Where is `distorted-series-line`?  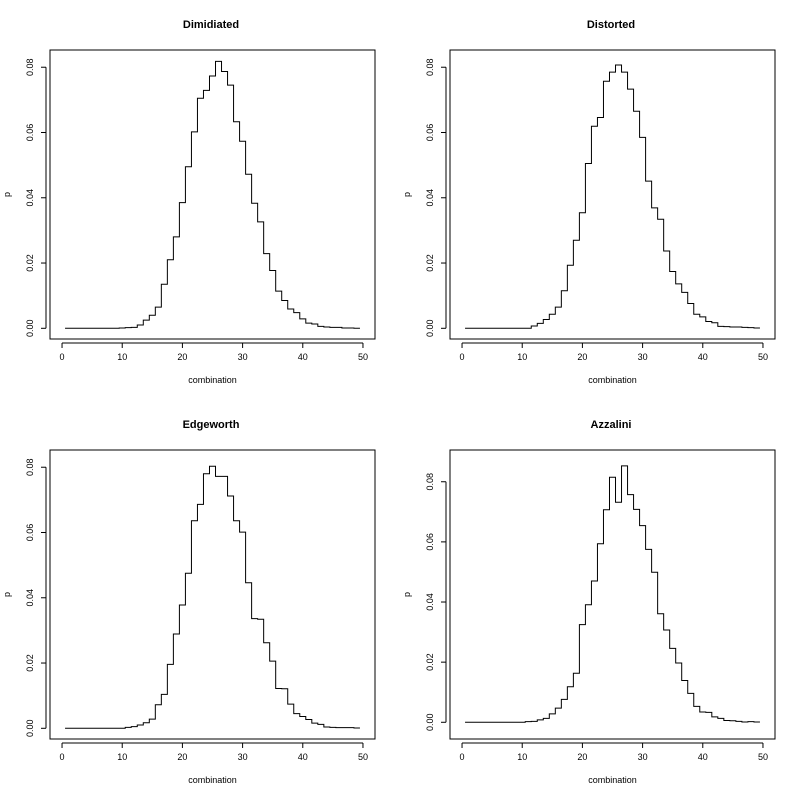
distorted-series-line is located at coordinates (612, 196).